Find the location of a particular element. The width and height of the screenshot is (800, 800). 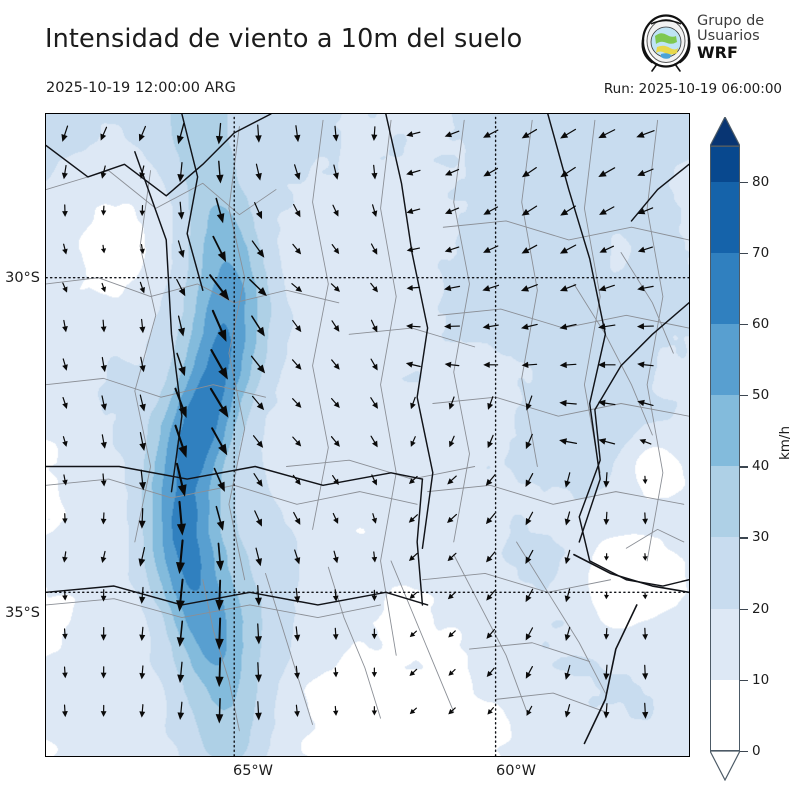

run-time-label: Run: 2025-10-19 06:00:00 is located at coordinates (692, 89).